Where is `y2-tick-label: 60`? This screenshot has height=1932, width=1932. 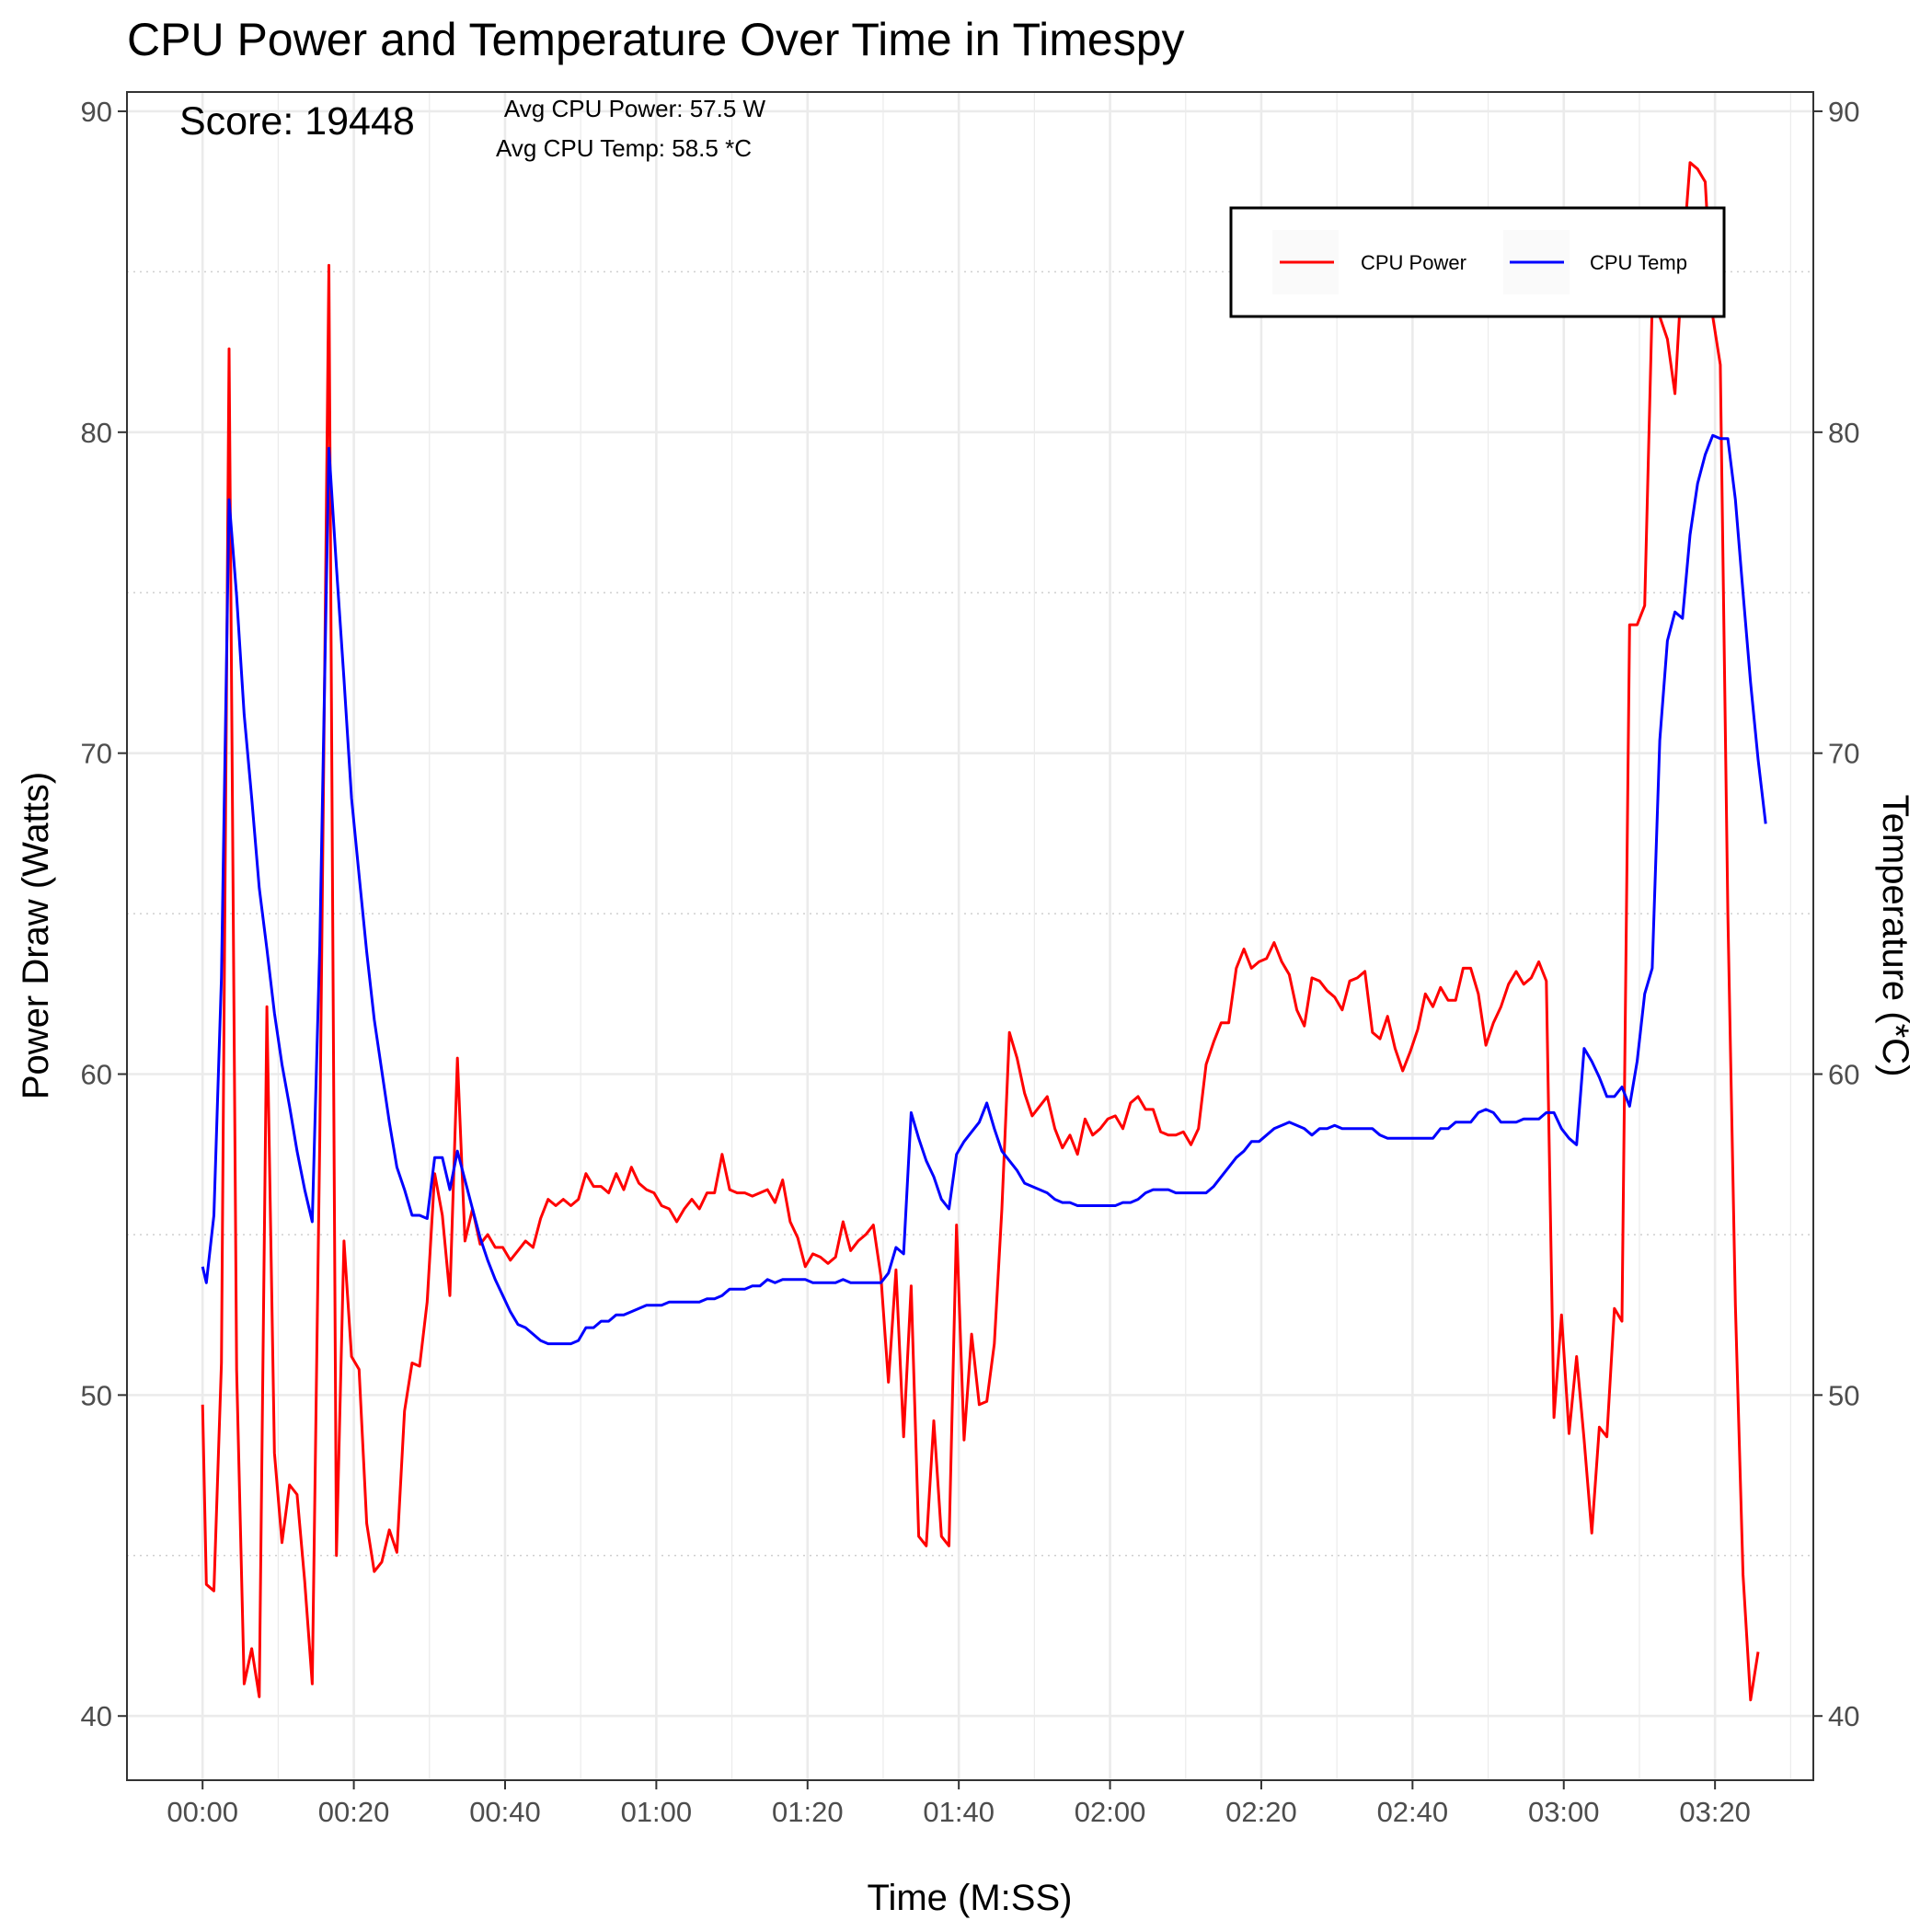 y2-tick-label: 60 is located at coordinates (1843, 1075).